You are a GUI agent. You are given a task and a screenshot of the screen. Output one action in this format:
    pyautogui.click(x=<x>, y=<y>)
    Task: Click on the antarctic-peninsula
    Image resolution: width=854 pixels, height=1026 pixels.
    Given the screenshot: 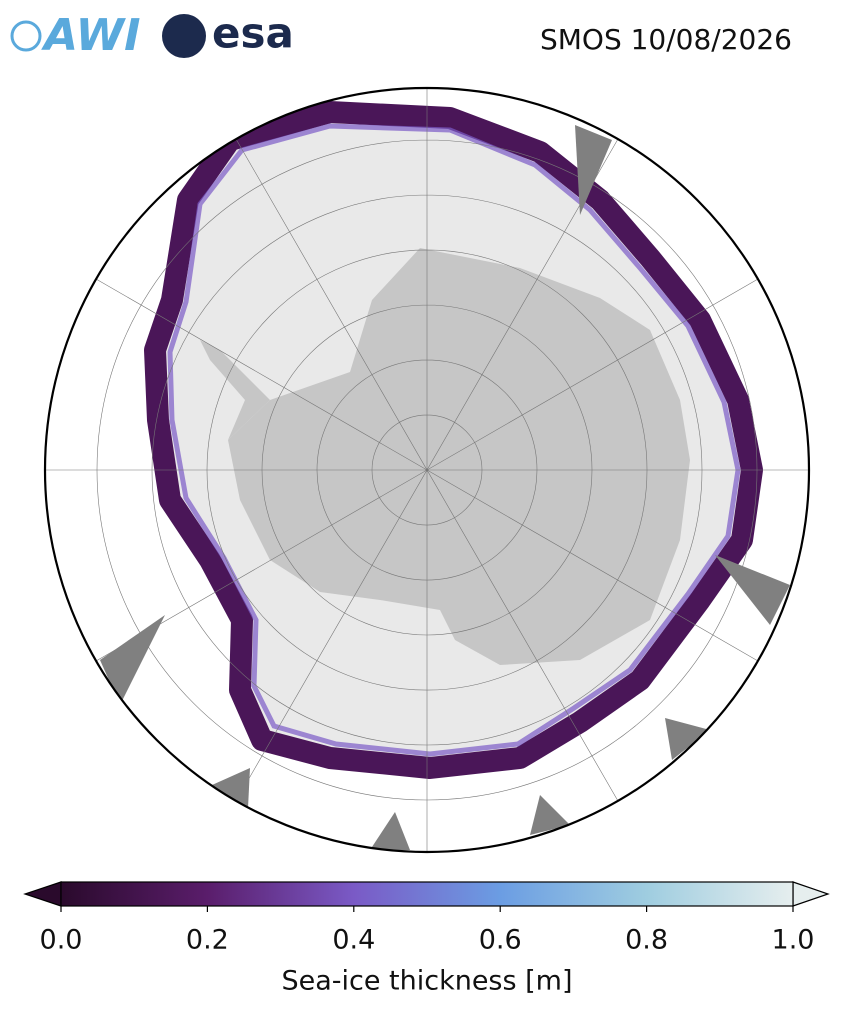 What is the action you would take?
    pyautogui.click(x=235, y=390)
    